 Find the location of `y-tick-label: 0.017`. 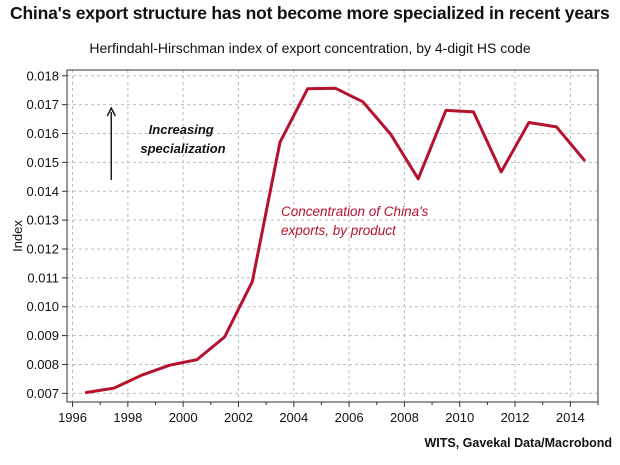

y-tick-label: 0.017 is located at coordinates (42, 104).